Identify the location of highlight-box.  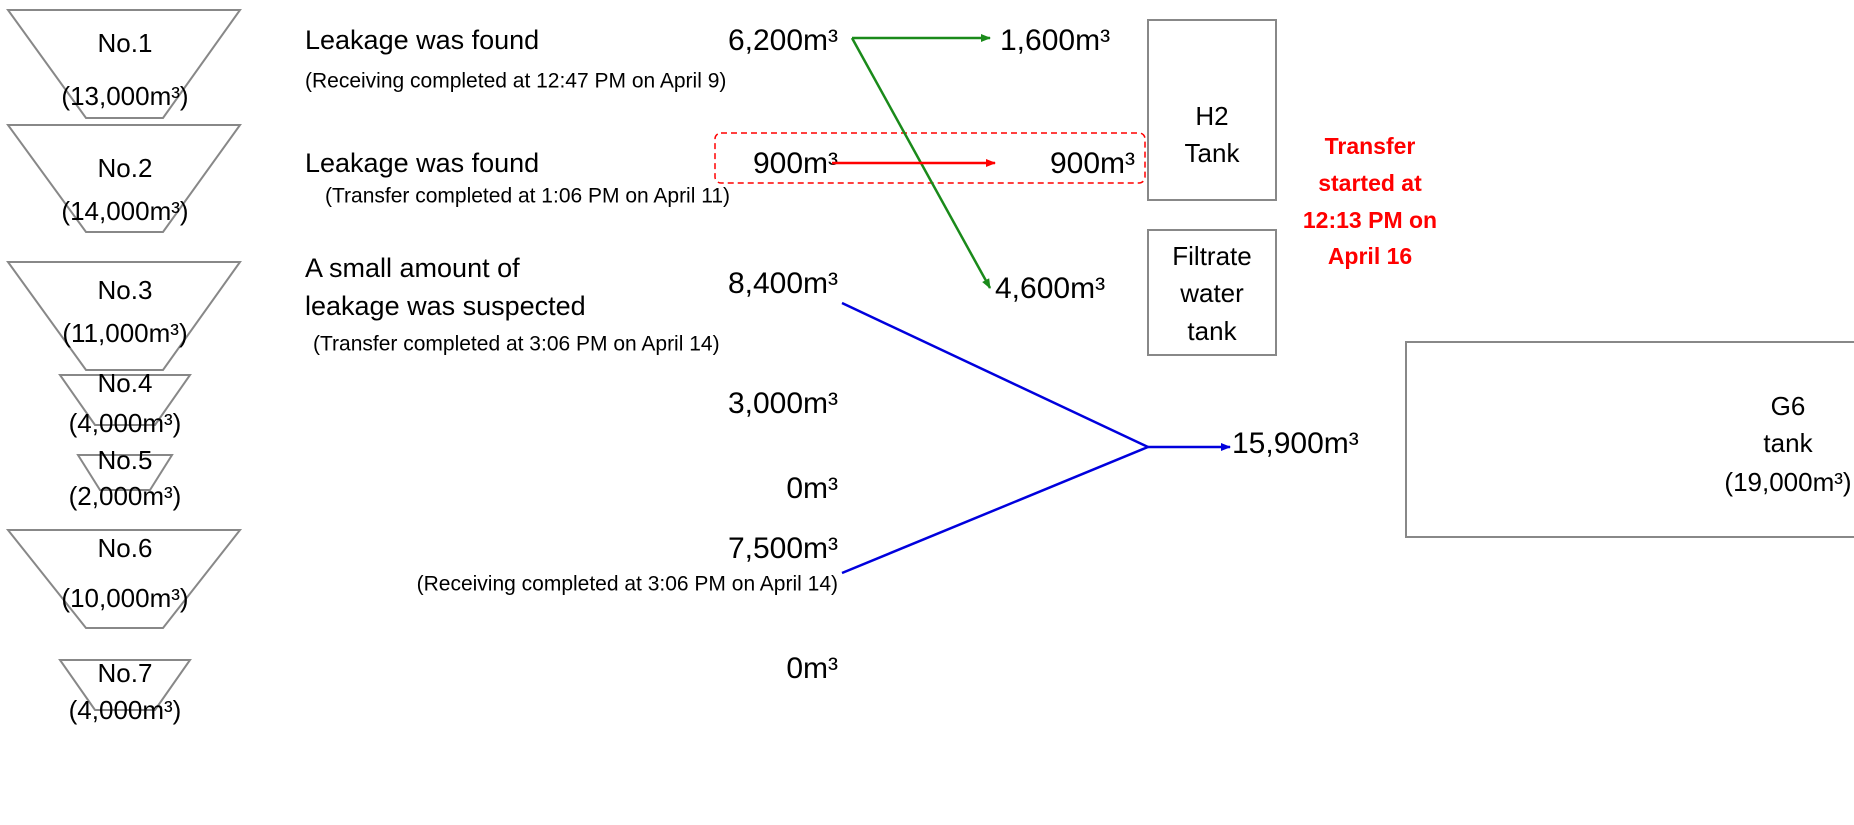
(930, 158).